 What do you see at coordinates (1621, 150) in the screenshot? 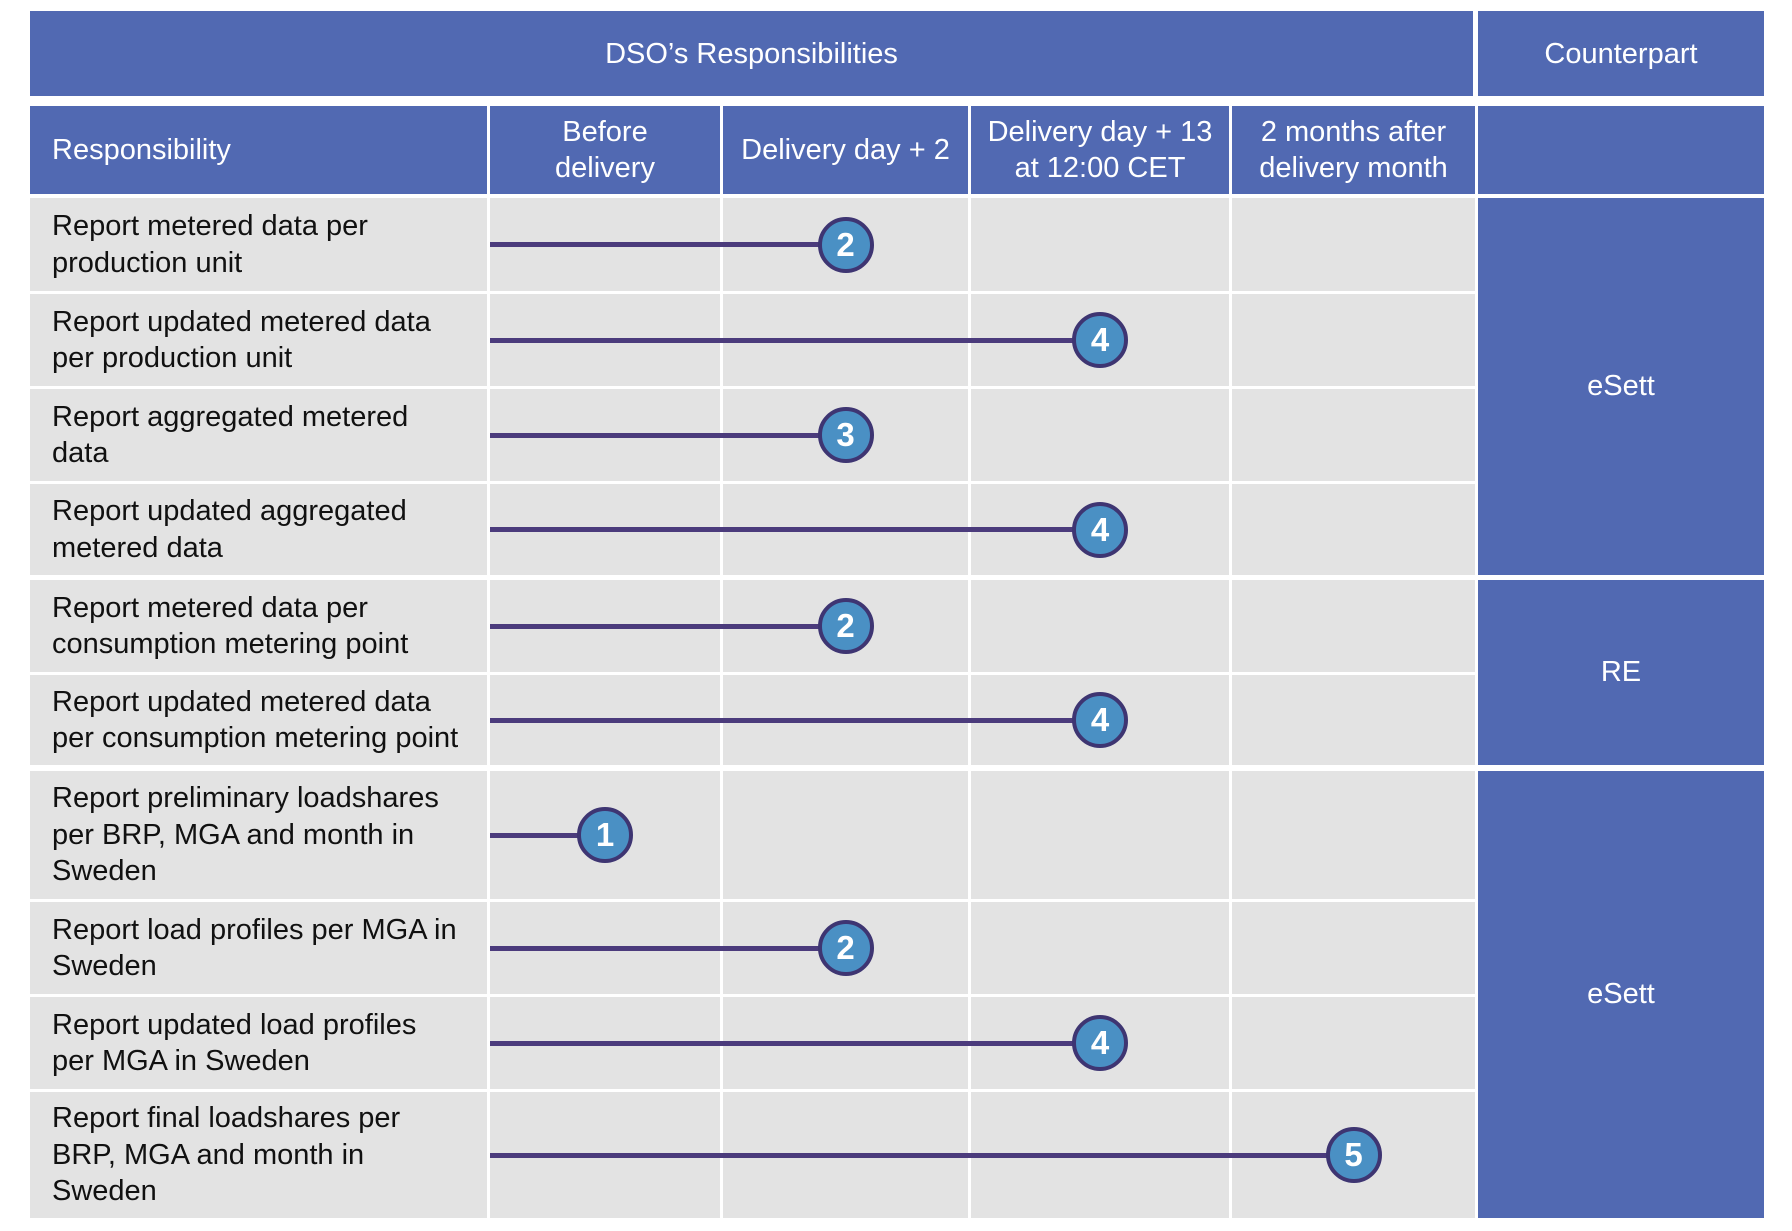
I see `counterpart-column-header` at bounding box center [1621, 150].